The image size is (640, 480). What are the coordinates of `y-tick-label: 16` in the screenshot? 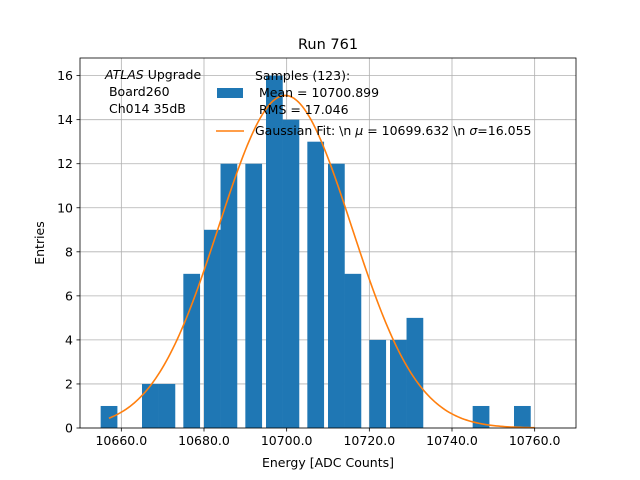 It's located at (65, 75).